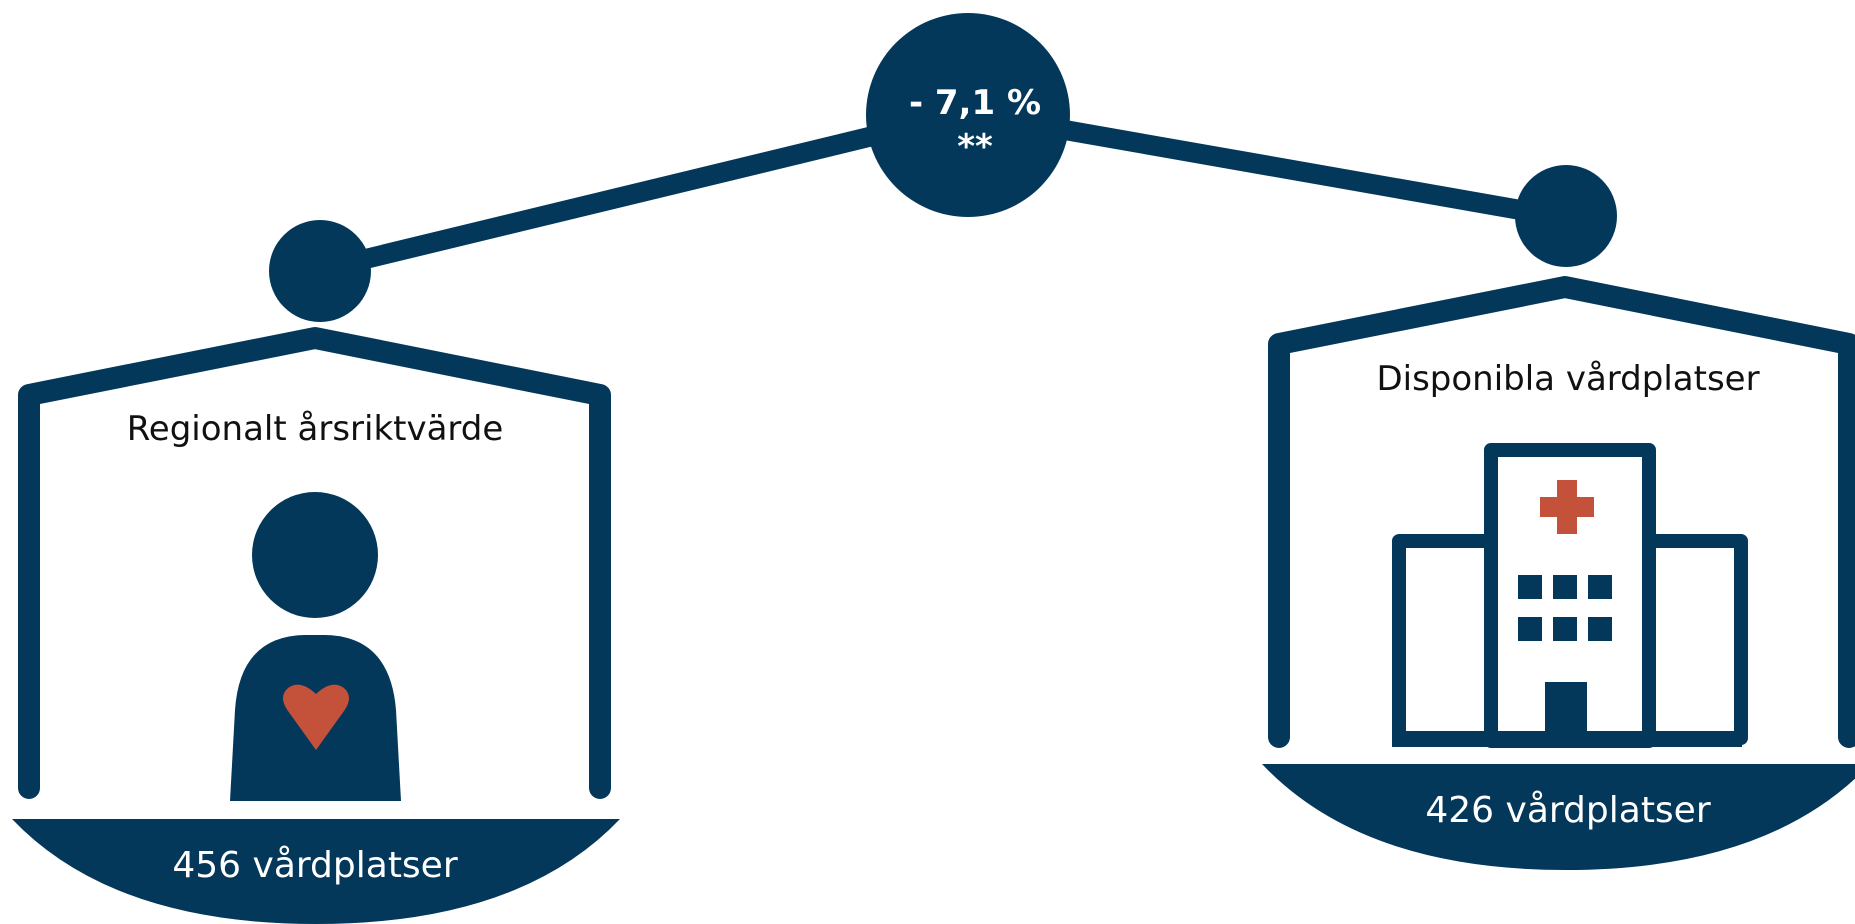 The width and height of the screenshot is (1855, 924). I want to click on hospital-windows, so click(1565, 608).